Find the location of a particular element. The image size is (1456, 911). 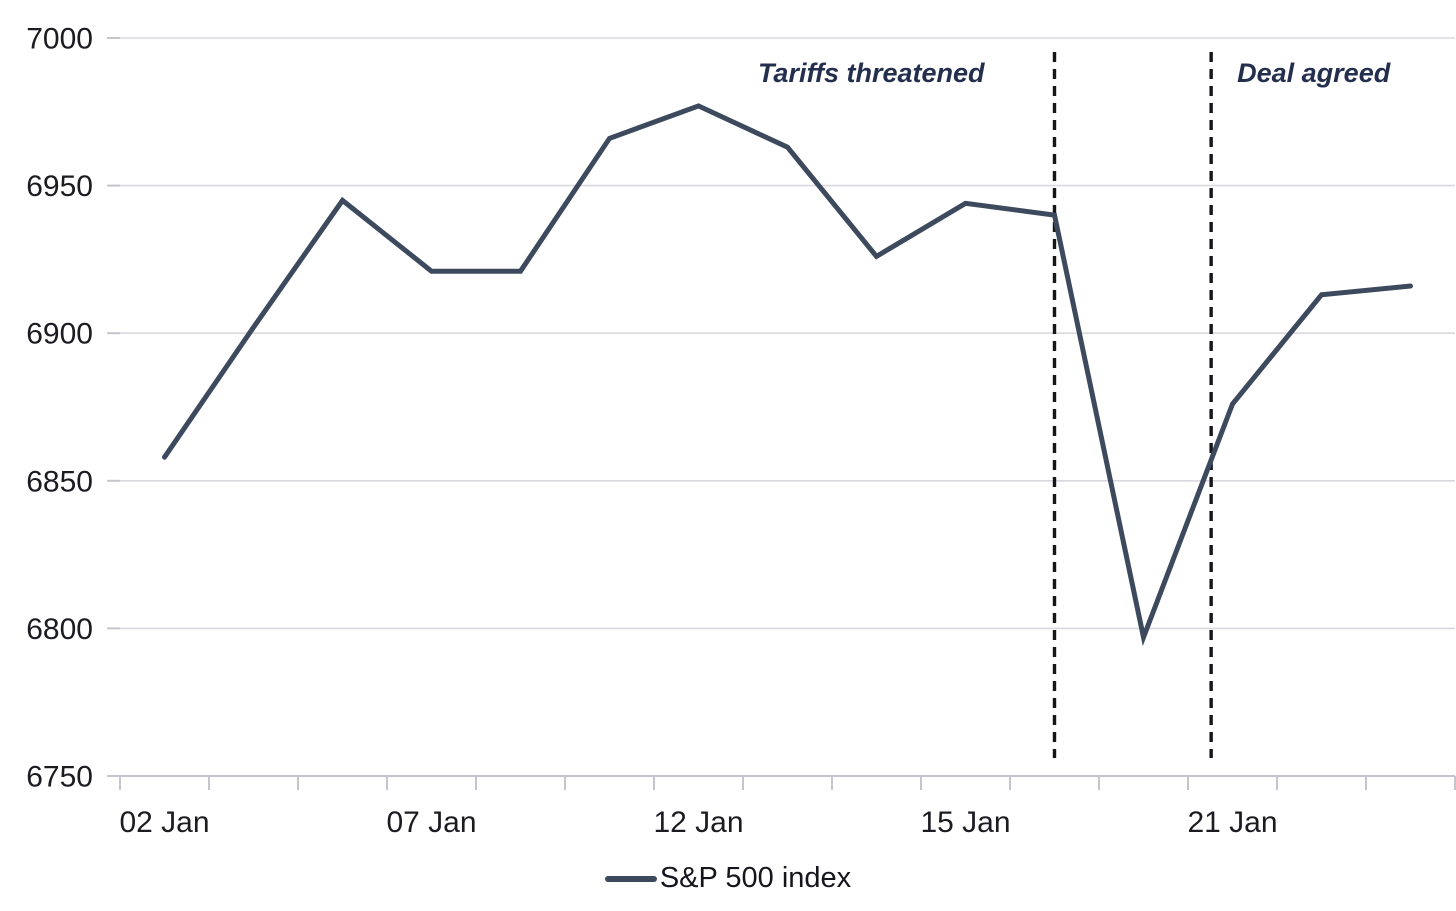

y-axis-label: 6750 is located at coordinates (59, 777).